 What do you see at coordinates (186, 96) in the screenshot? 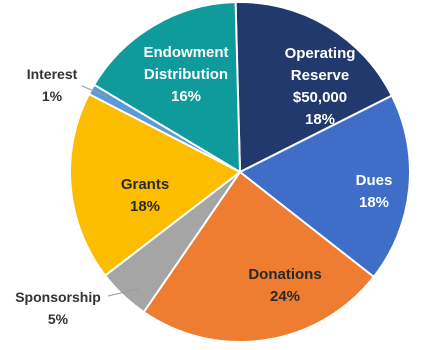
I see `slice-percent-endowment-distribution: 16%` at bounding box center [186, 96].